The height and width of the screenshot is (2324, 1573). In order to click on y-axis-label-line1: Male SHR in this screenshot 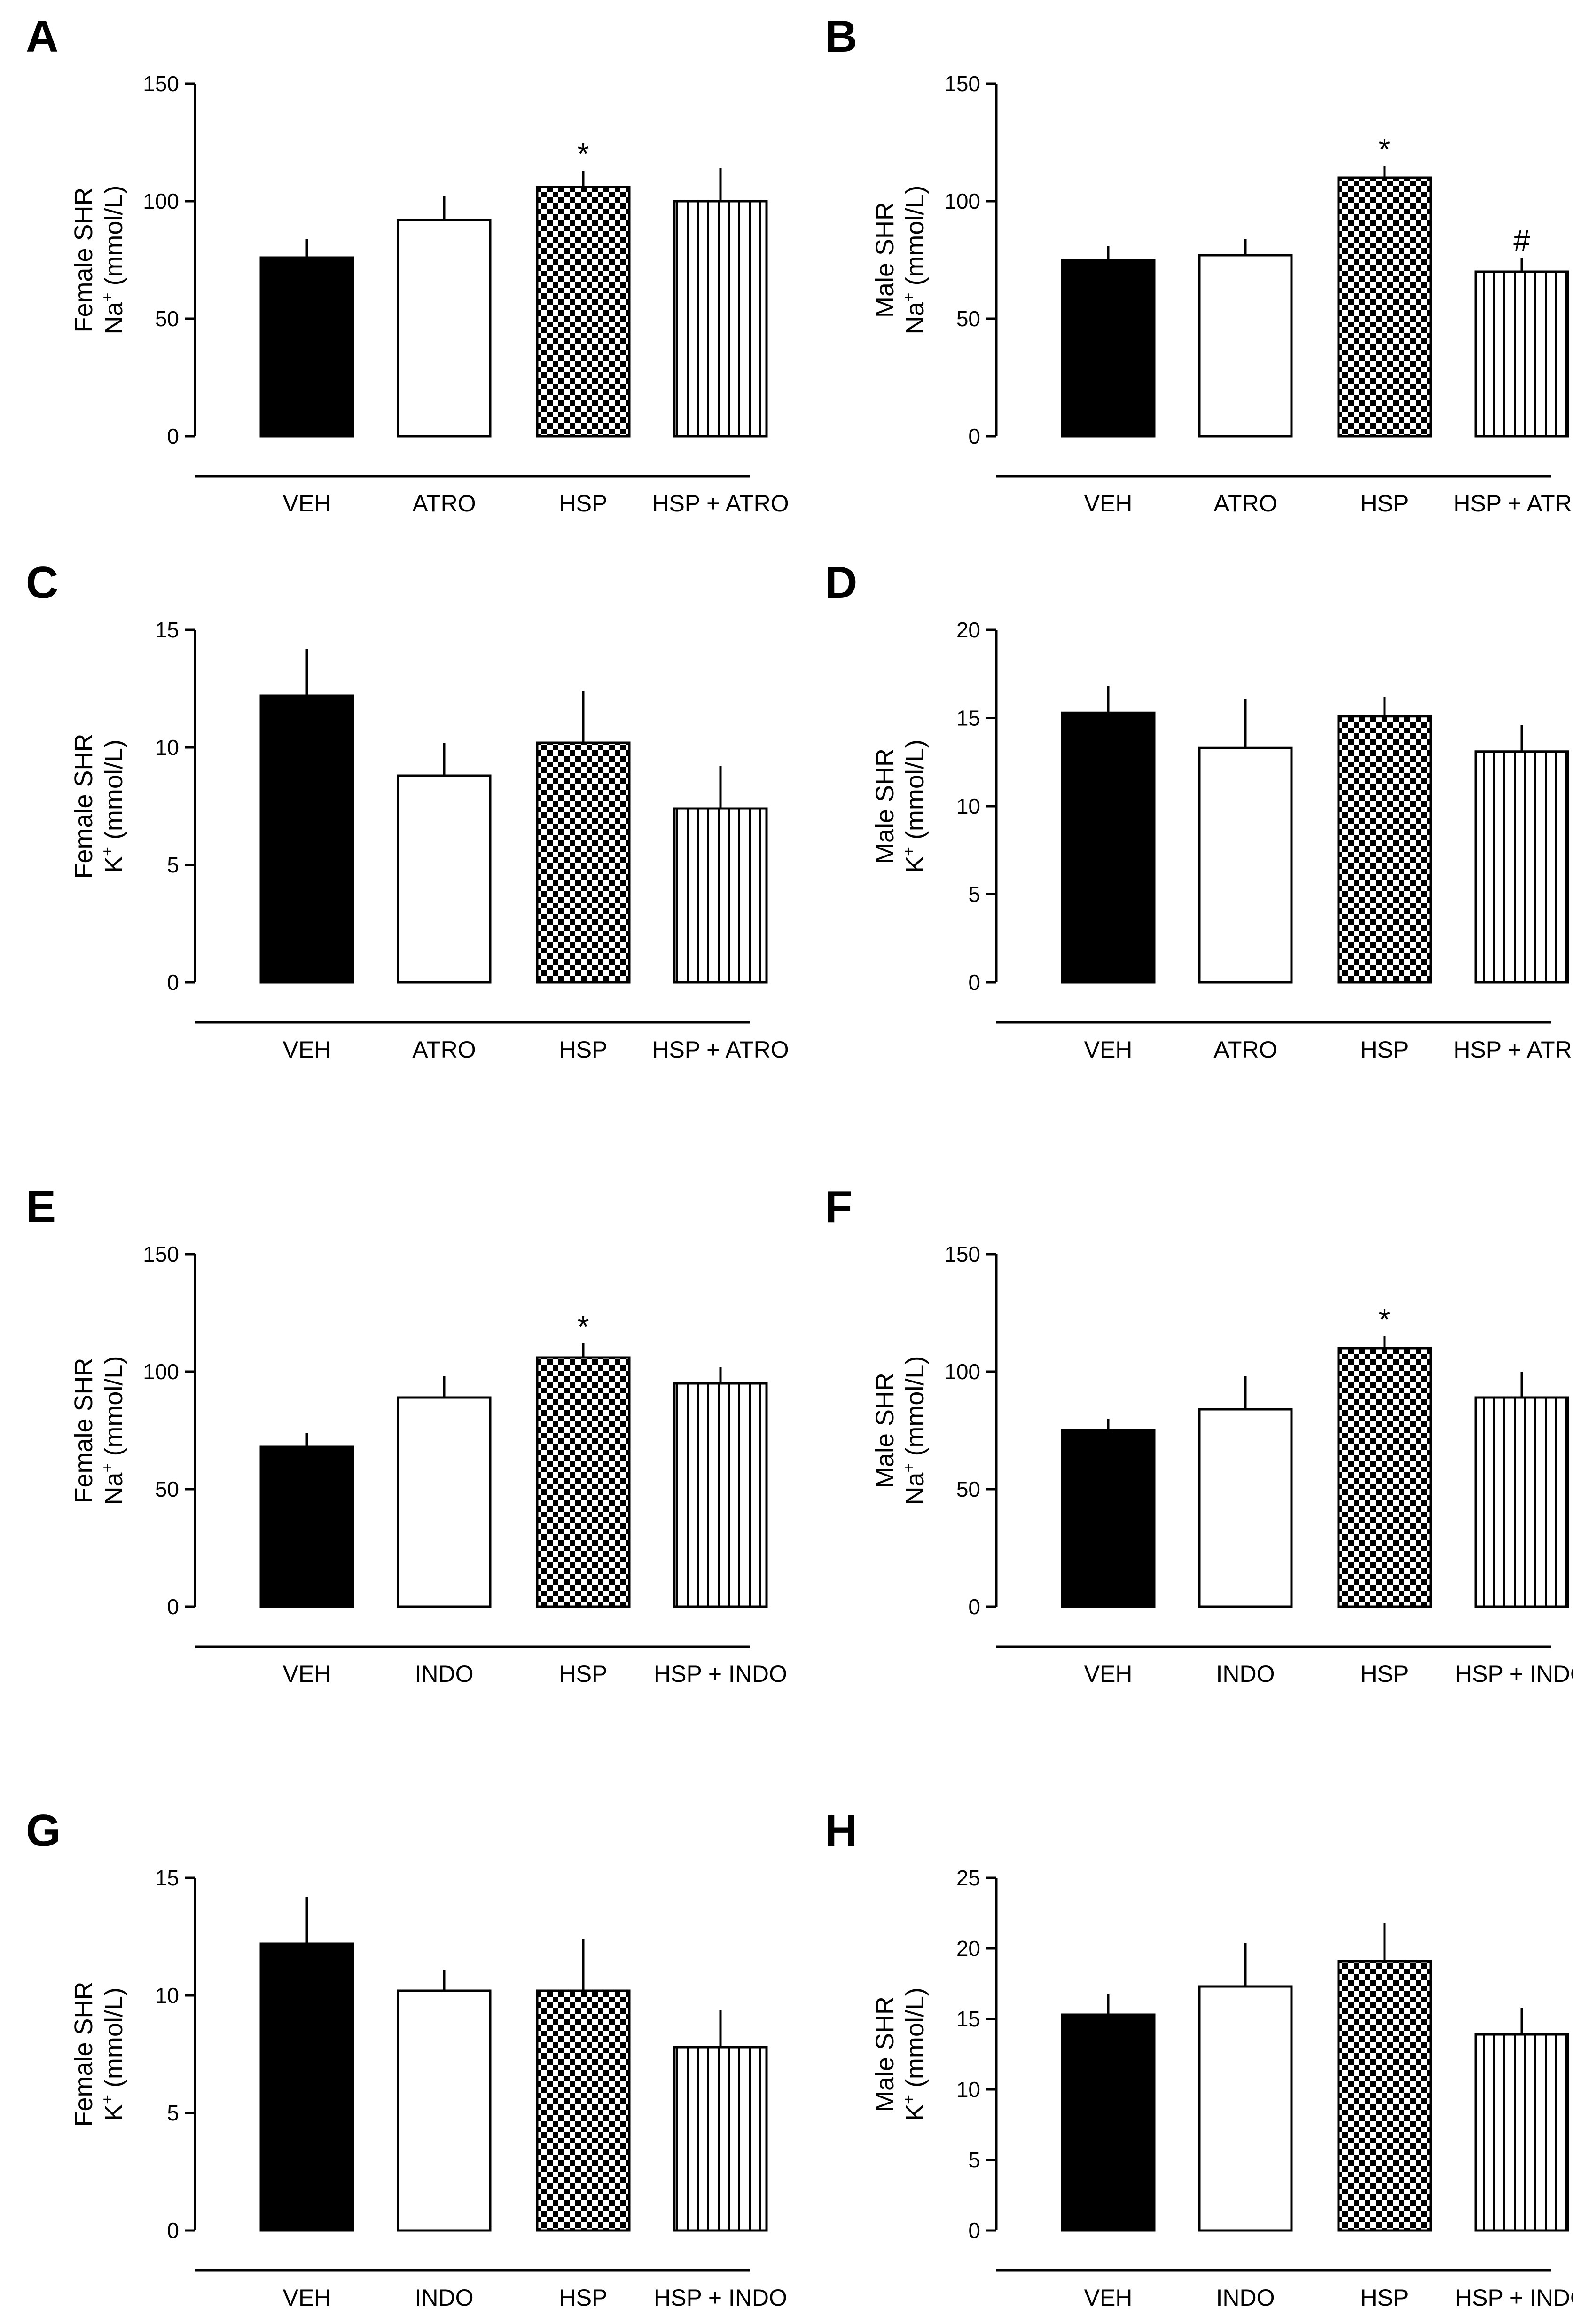, I will do `click(885, 806)`.